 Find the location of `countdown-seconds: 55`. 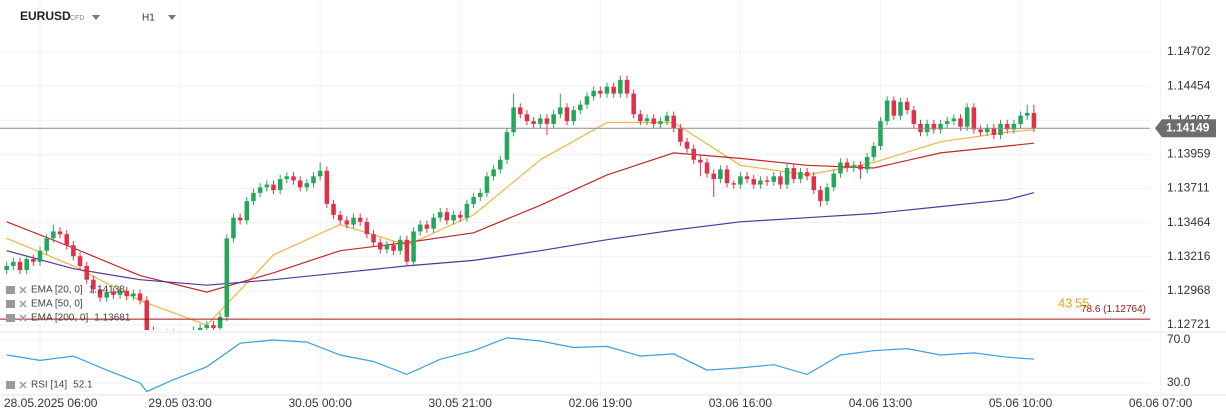

countdown-seconds: 55 is located at coordinates (1082, 303).